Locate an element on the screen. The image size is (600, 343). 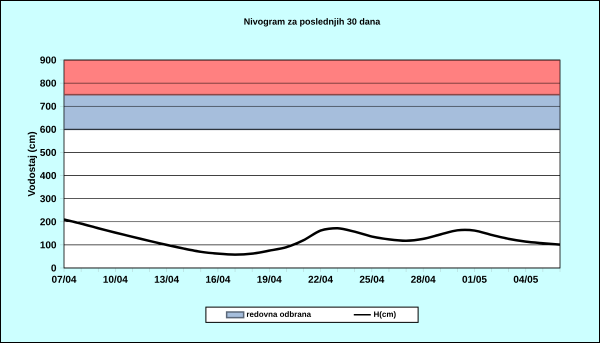
x-tick-label: 10/04 is located at coordinates (115, 279).